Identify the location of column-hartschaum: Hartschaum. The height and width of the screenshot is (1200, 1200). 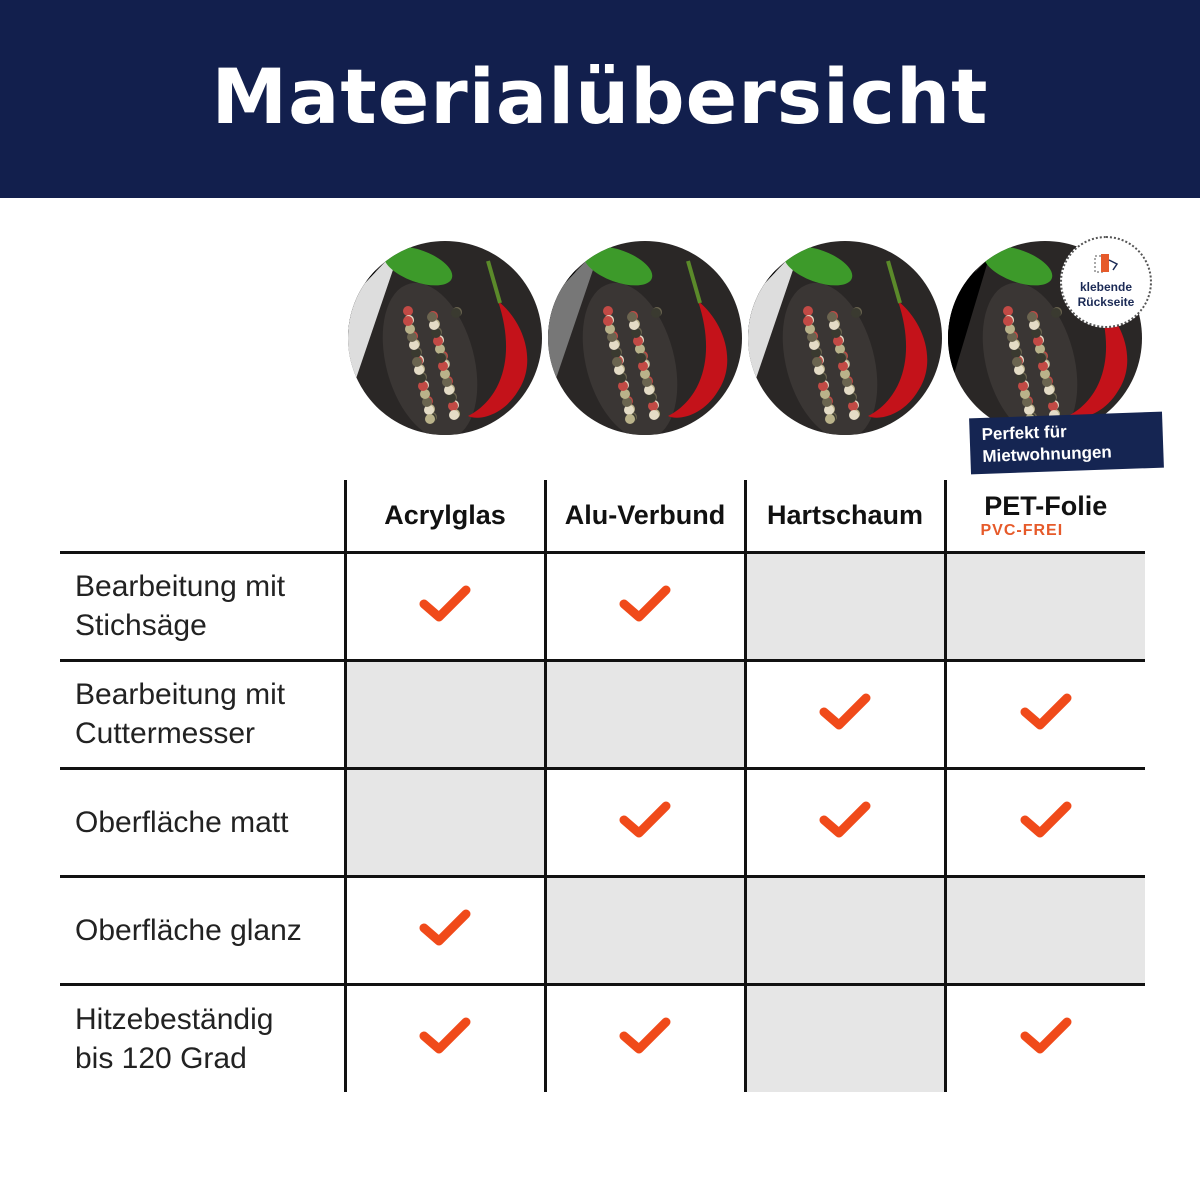
(844, 517).